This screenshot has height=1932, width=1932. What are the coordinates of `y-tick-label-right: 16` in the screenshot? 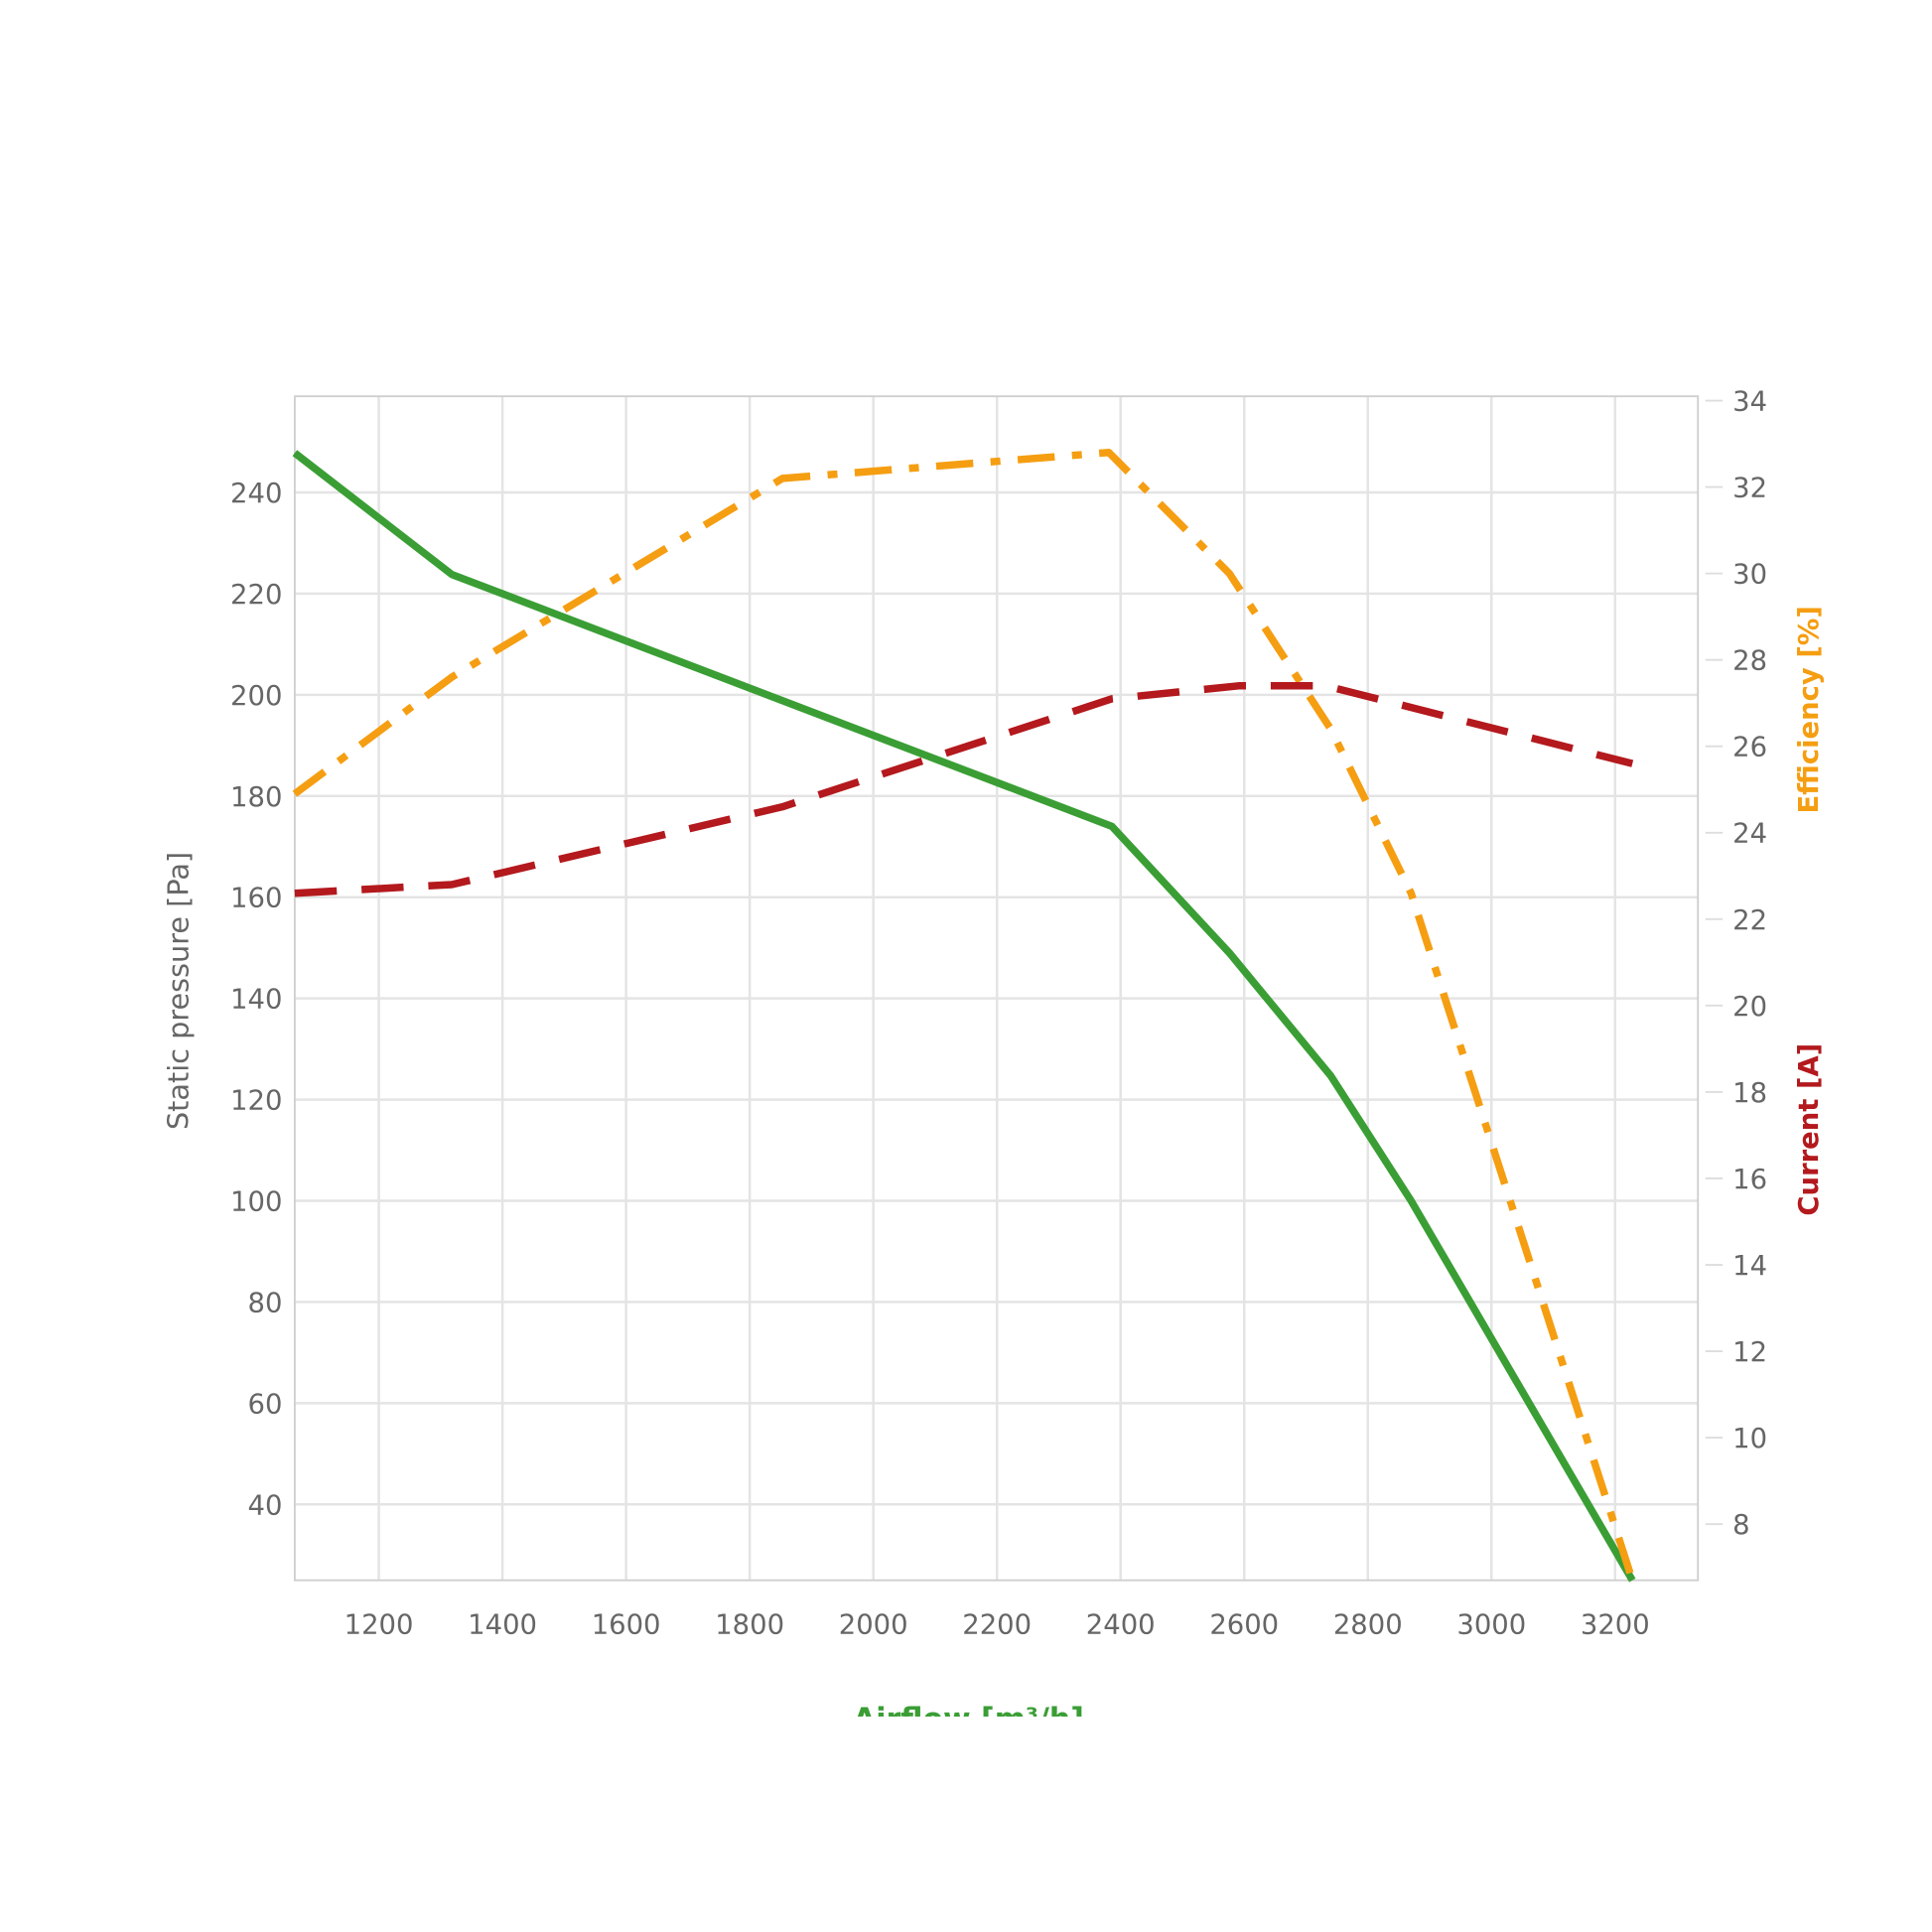 It's located at (1749, 1180).